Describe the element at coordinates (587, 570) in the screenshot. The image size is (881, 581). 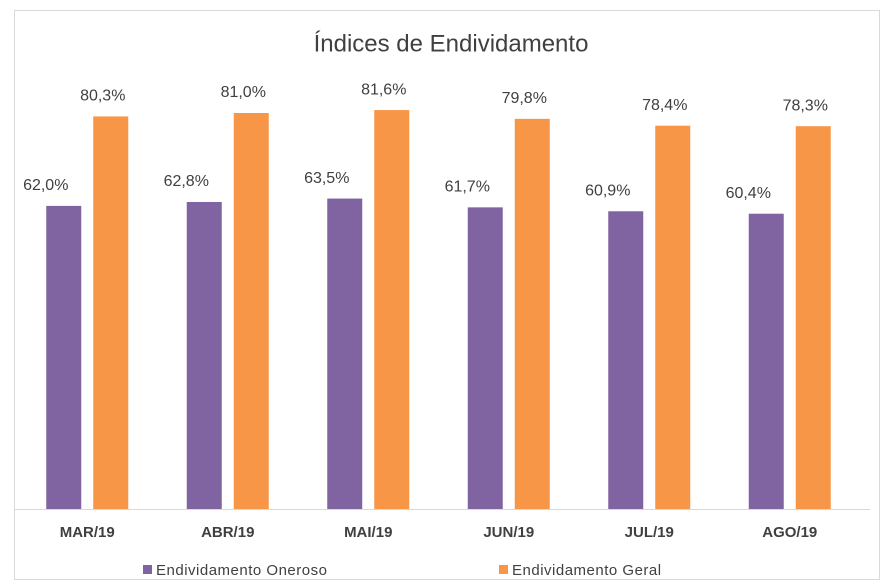
I see `legend-label: Endividamento Geral` at that location.